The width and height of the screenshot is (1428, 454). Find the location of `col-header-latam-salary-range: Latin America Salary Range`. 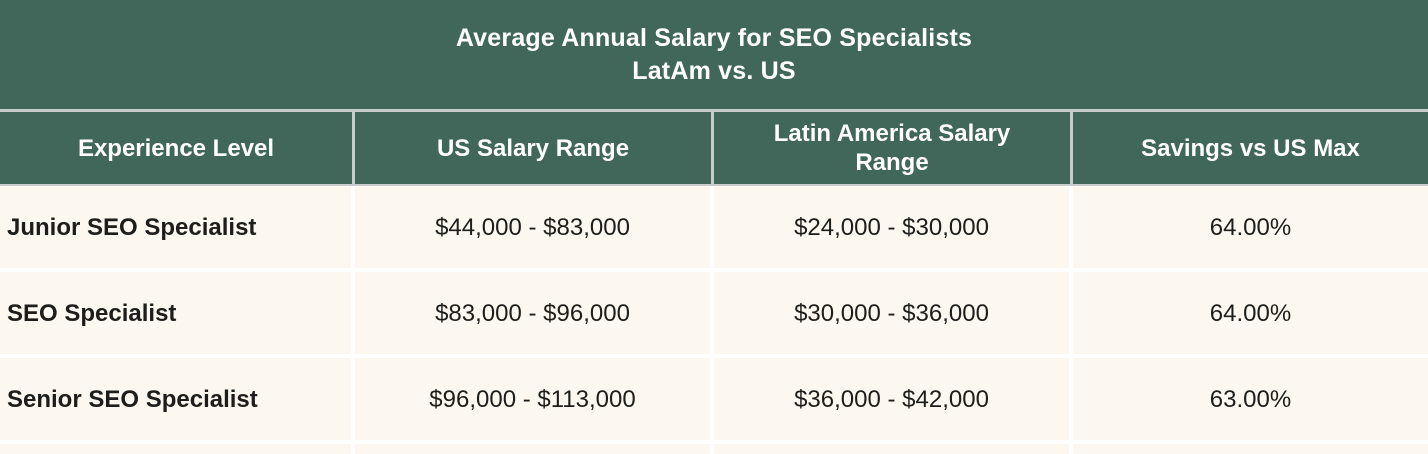

col-header-latam-salary-range: Latin America Salary Range is located at coordinates (893, 148).